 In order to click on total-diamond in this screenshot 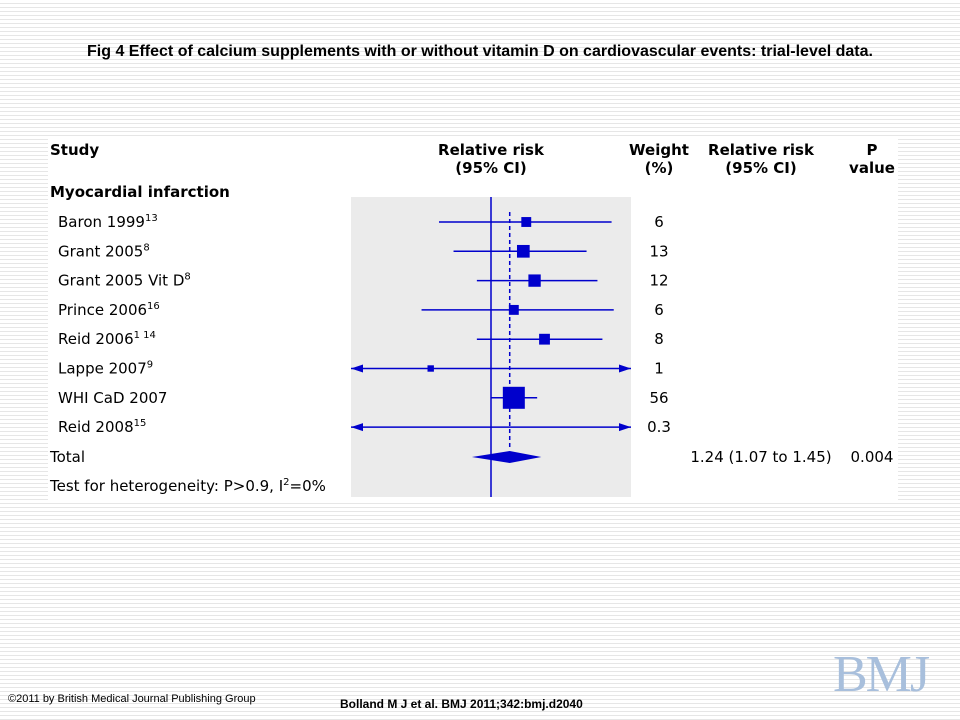, I will do `click(506, 457)`.